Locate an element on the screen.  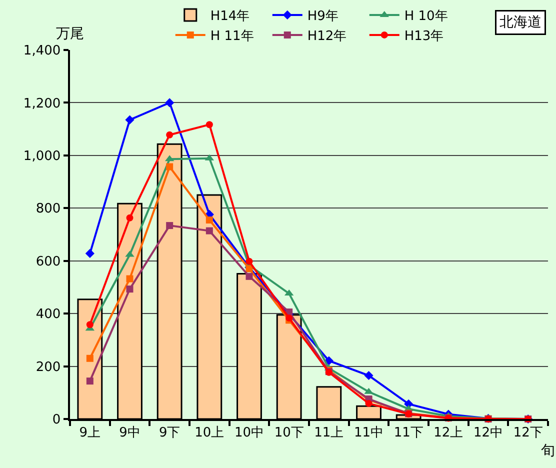
x-tick-label: 11上 is located at coordinates (329, 432).